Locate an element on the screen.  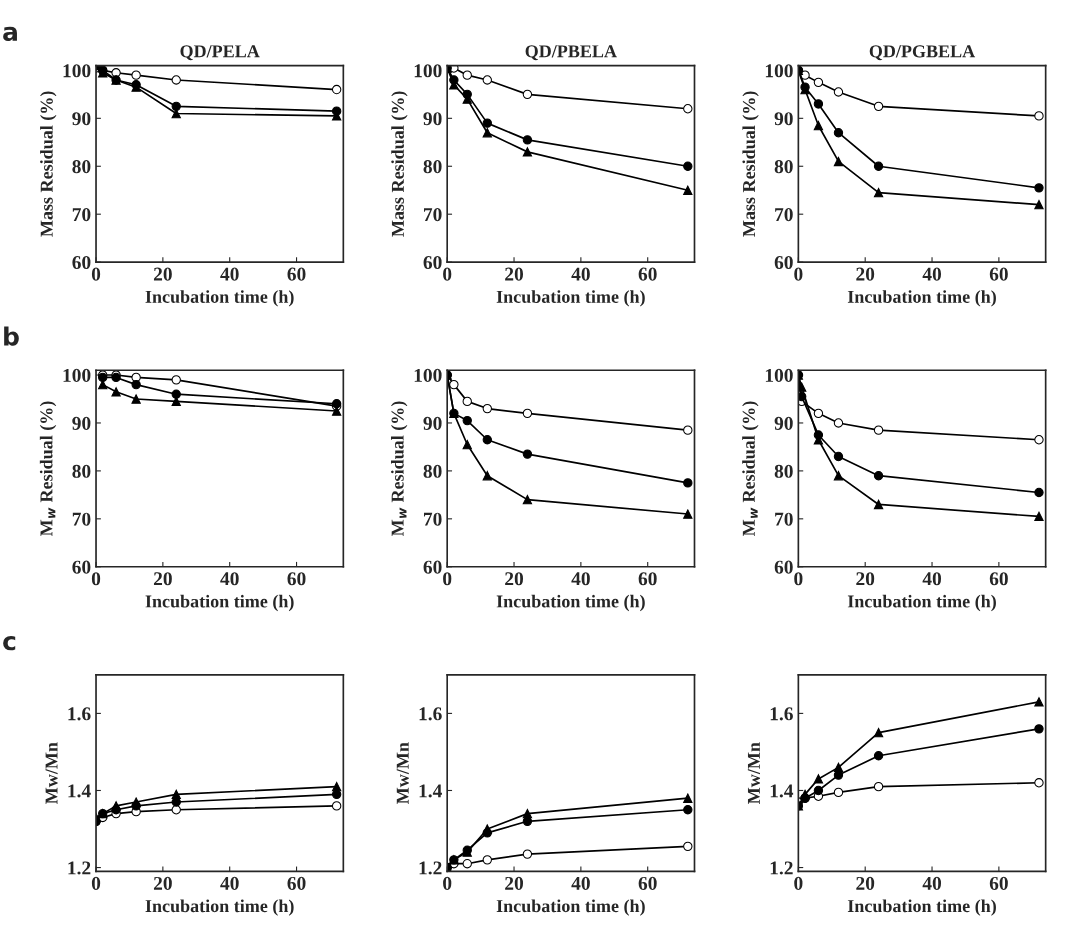
text: b is located at coordinates (11, 336).